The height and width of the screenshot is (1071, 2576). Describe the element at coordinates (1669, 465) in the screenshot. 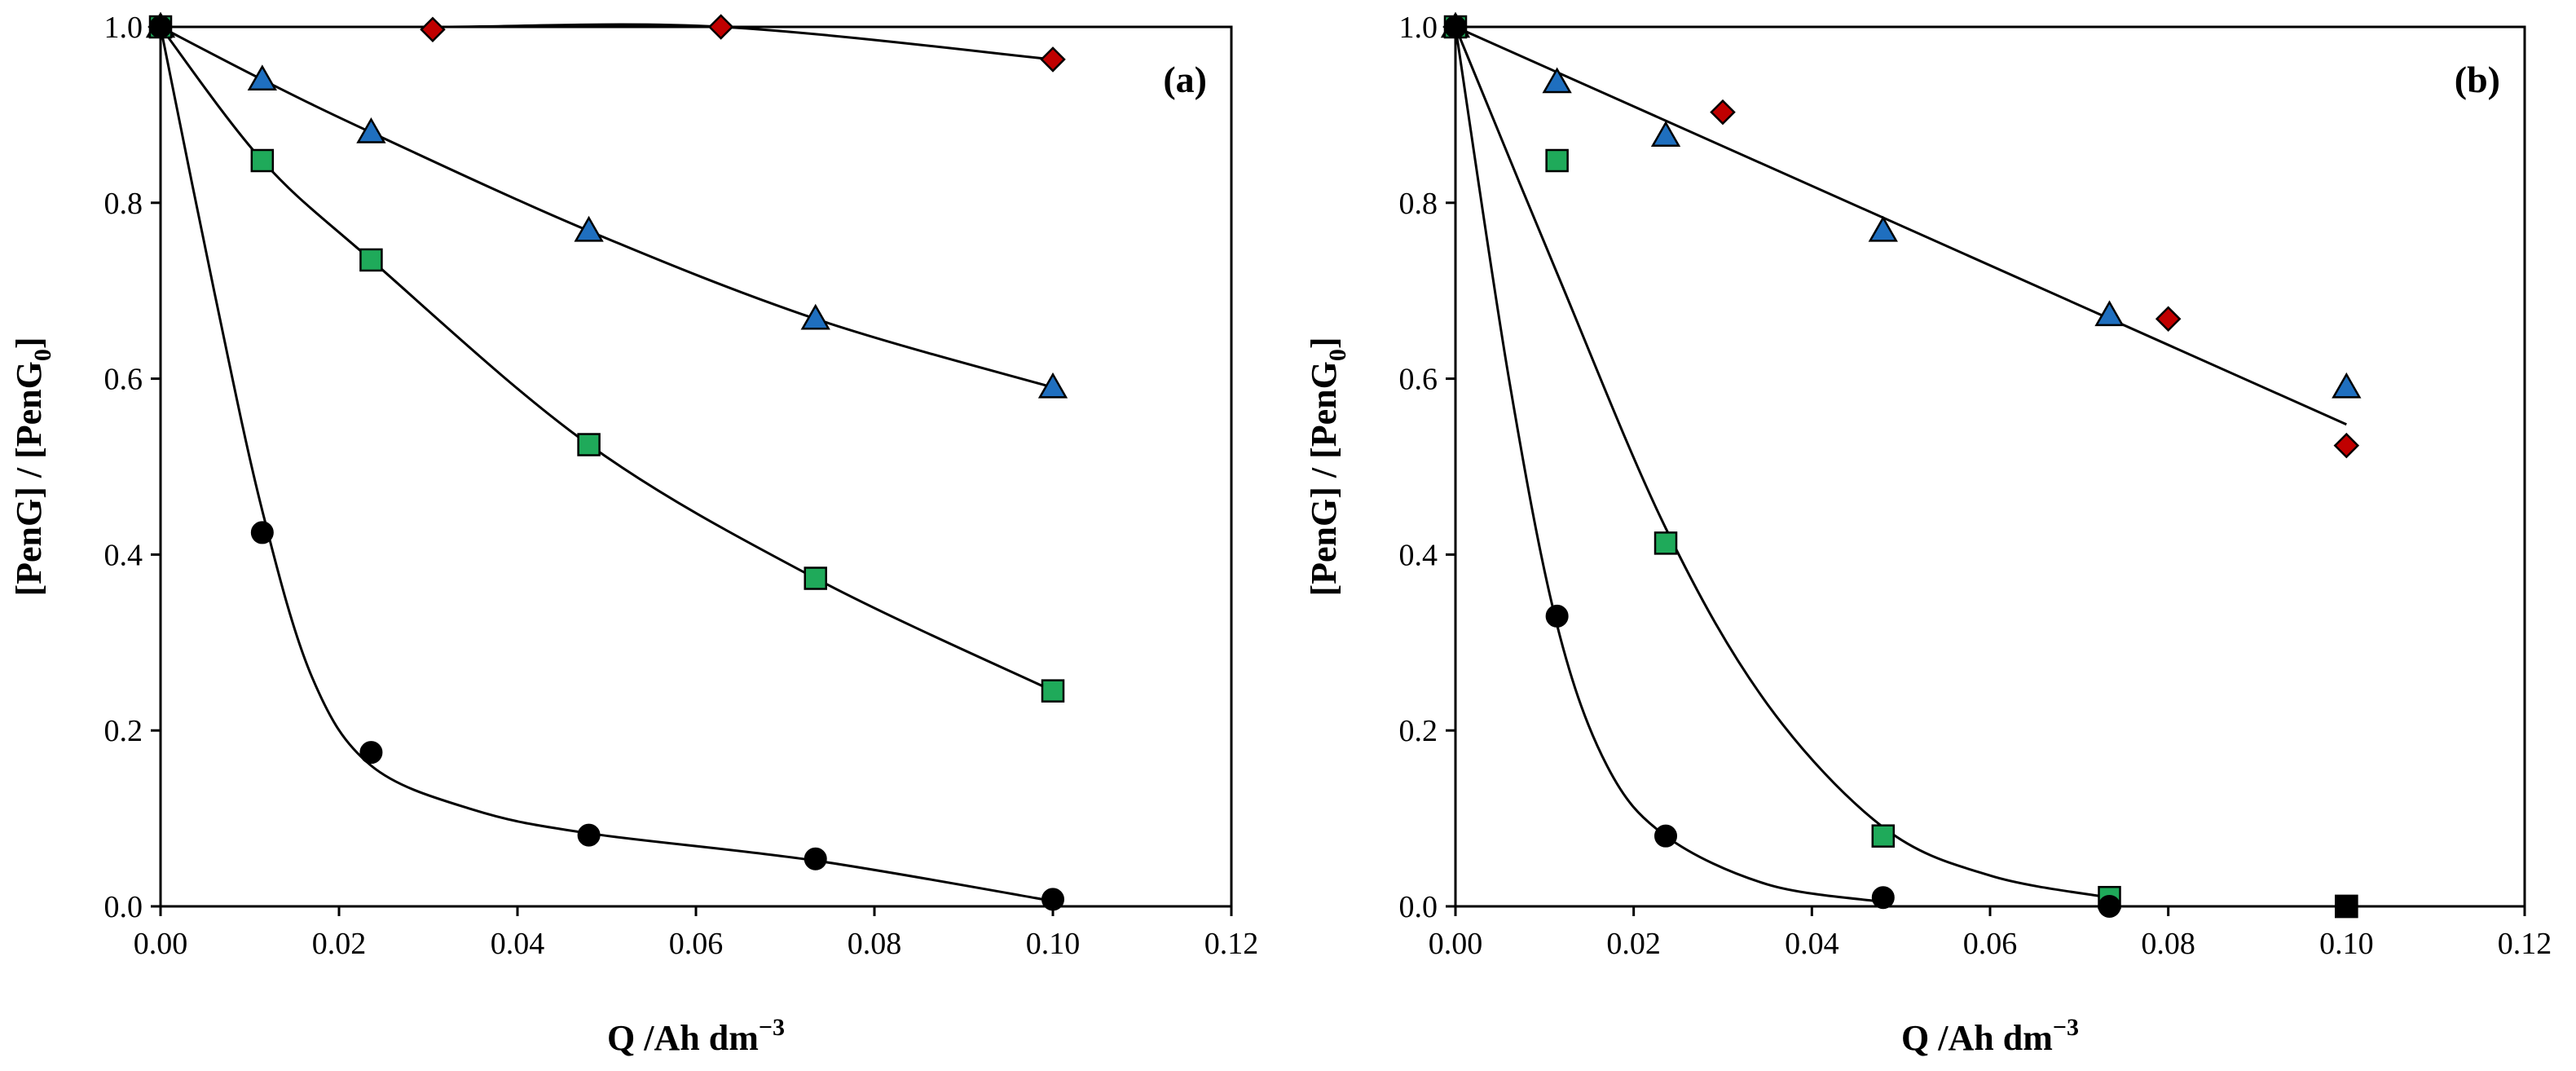

I see `fit-line-circle` at that location.